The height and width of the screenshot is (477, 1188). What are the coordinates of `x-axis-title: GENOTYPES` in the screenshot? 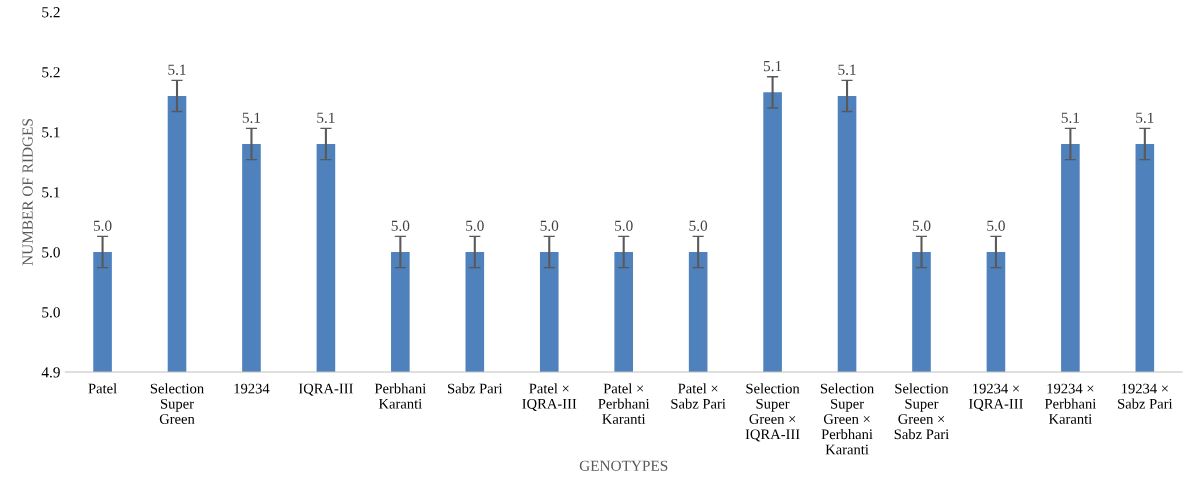 It's located at (623, 465).